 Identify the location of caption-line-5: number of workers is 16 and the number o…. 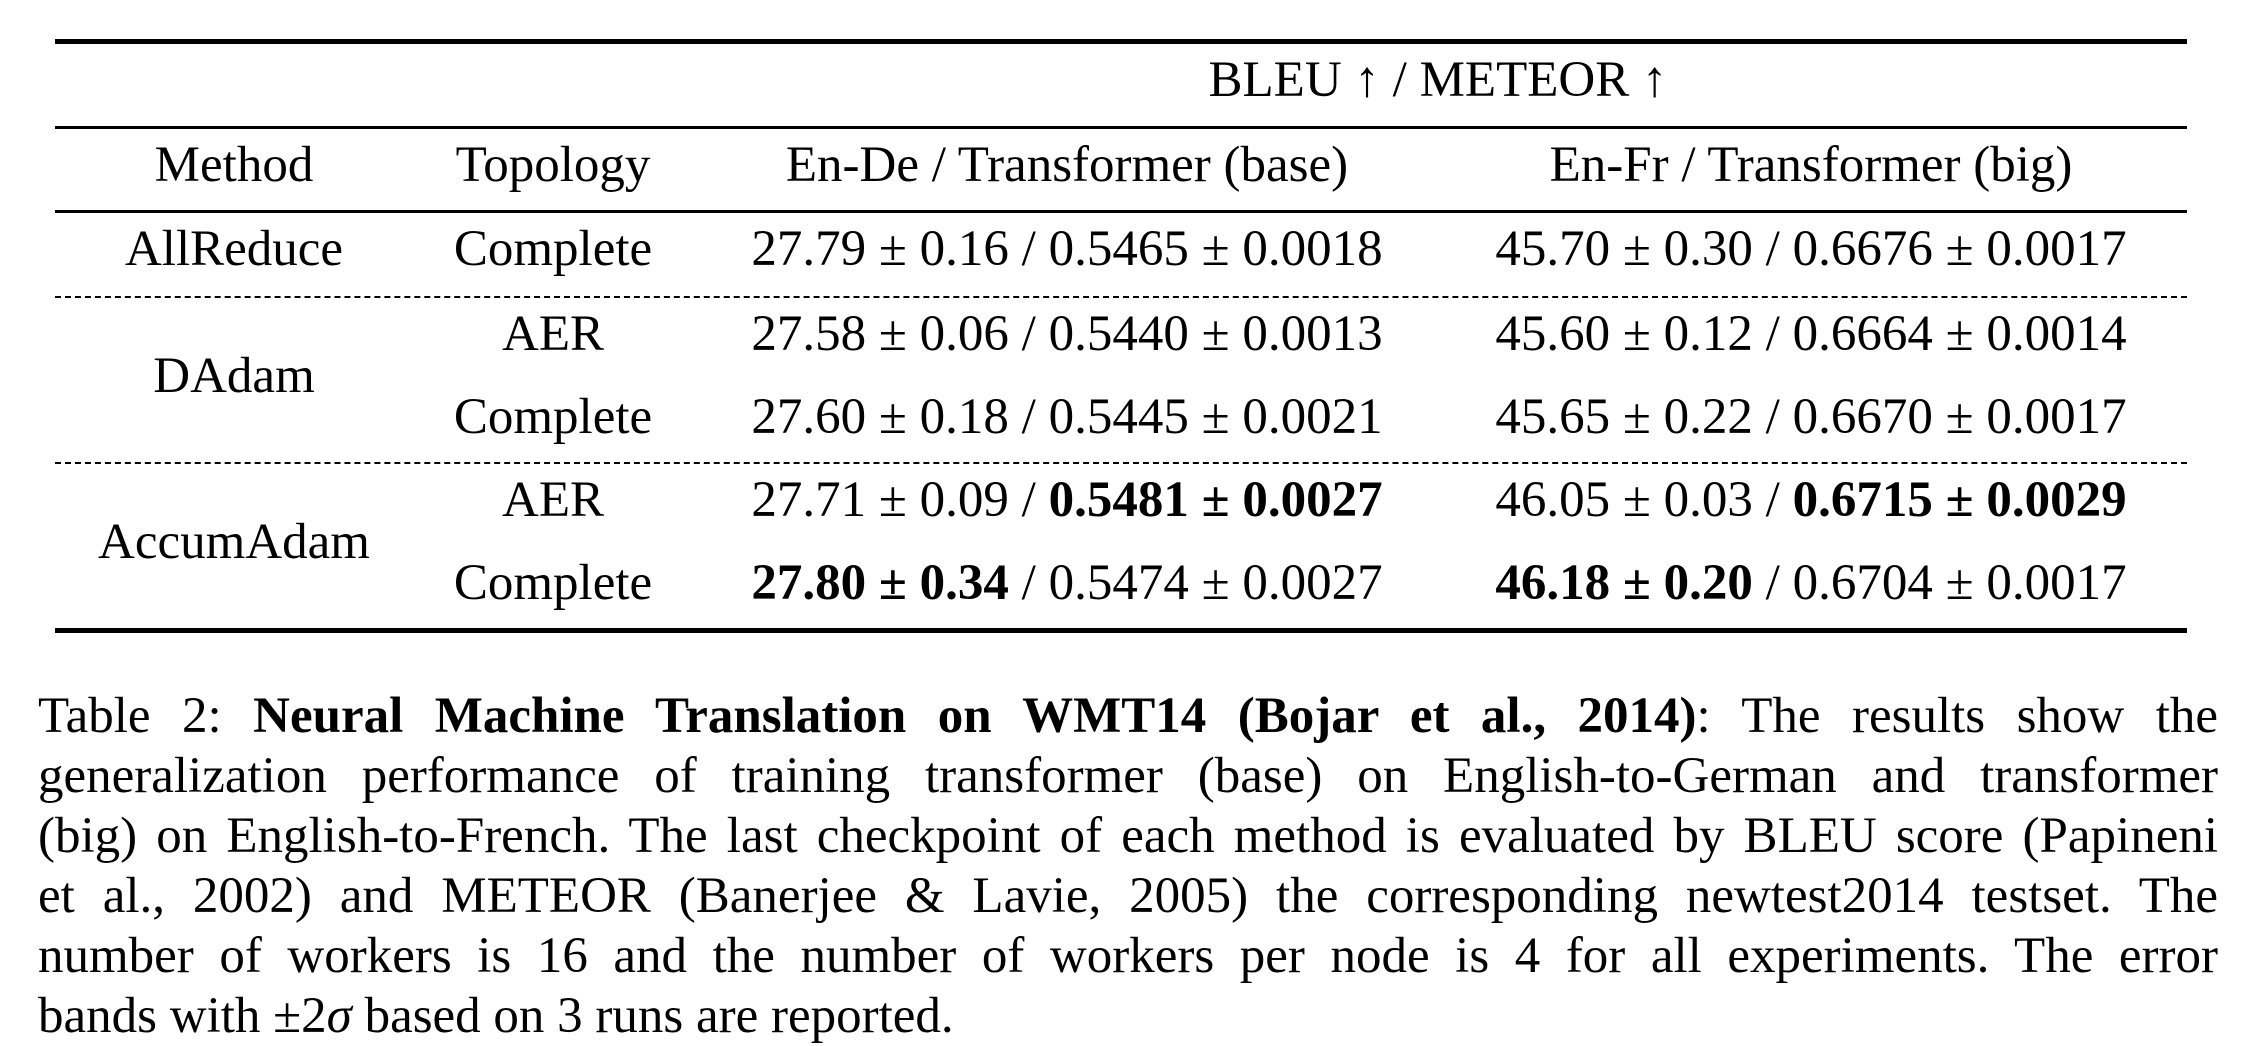
(1128, 956).